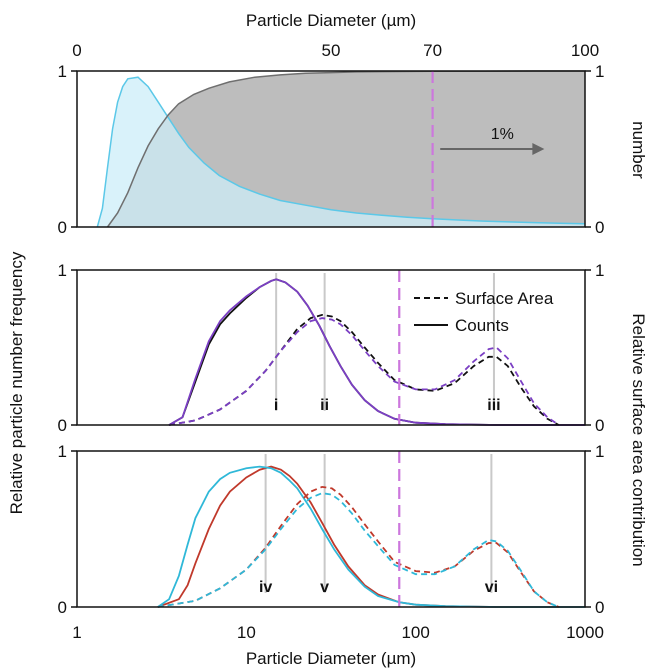 Image resolution: width=651 pixels, height=669 pixels. What do you see at coordinates (415, 632) in the screenshot?
I see `bottom-tick-label: 100` at bounding box center [415, 632].